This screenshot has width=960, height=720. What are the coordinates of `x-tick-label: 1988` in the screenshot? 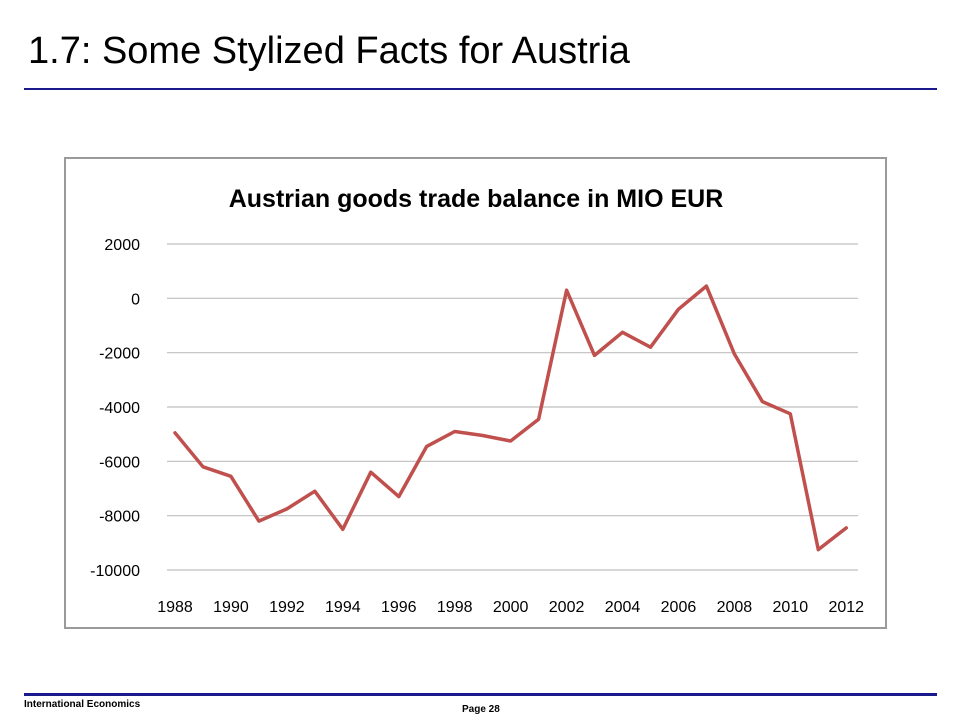 It's located at (175, 607).